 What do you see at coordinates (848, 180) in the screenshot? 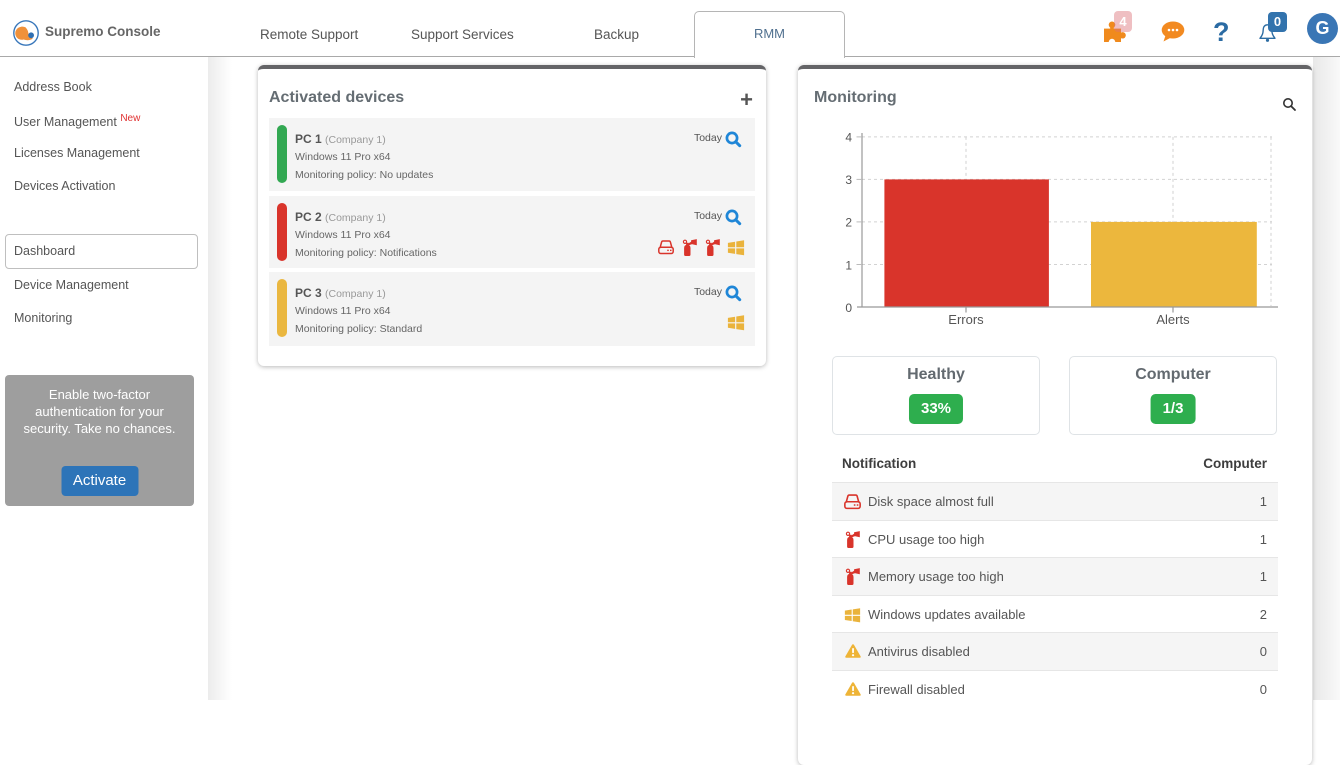
I see `svg-text: 3` at bounding box center [848, 180].